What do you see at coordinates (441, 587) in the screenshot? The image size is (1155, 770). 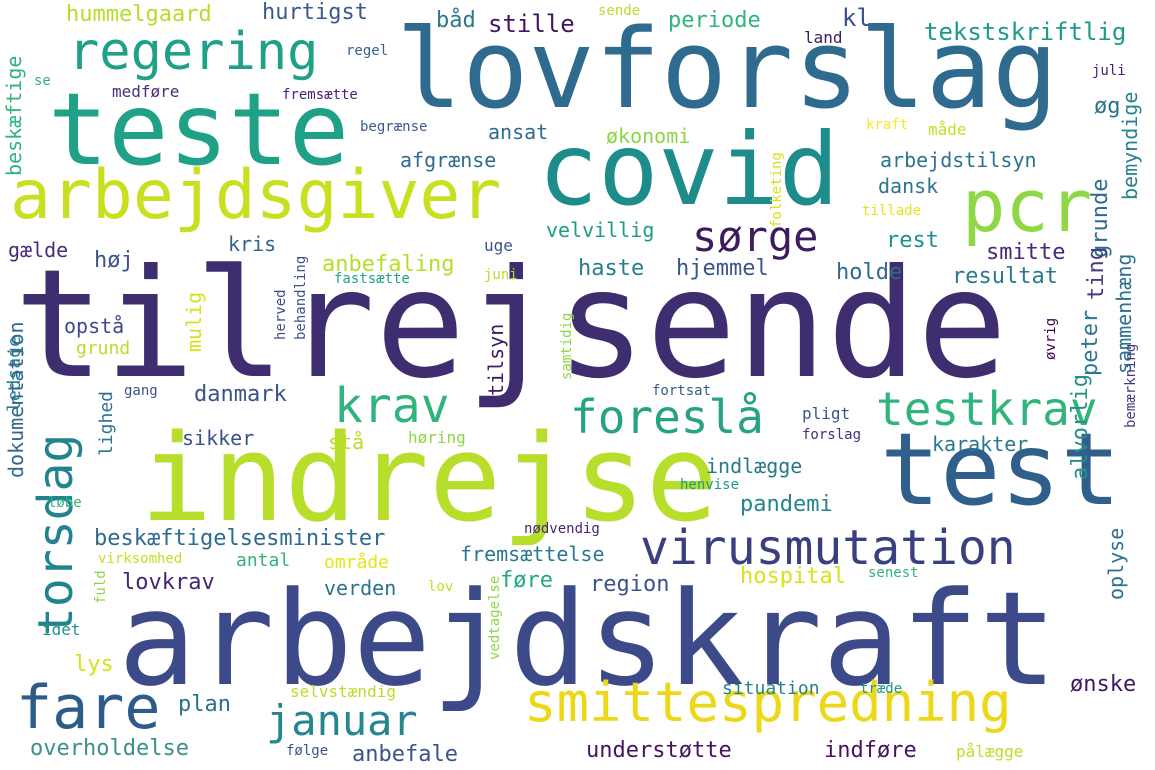 I see `word: lov` at bounding box center [441, 587].